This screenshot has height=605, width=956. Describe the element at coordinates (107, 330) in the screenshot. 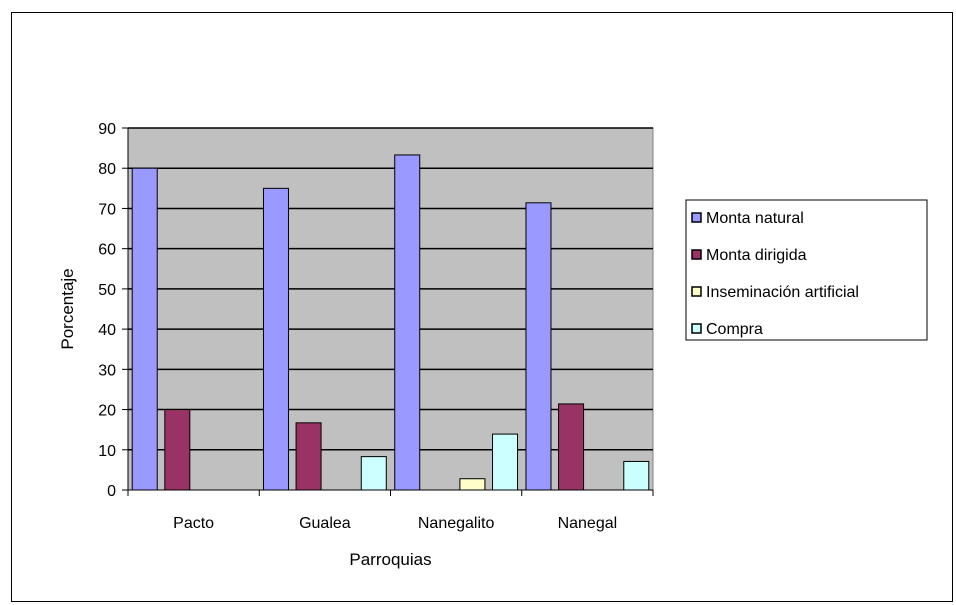

I see `y-tick-label: 40` at that location.